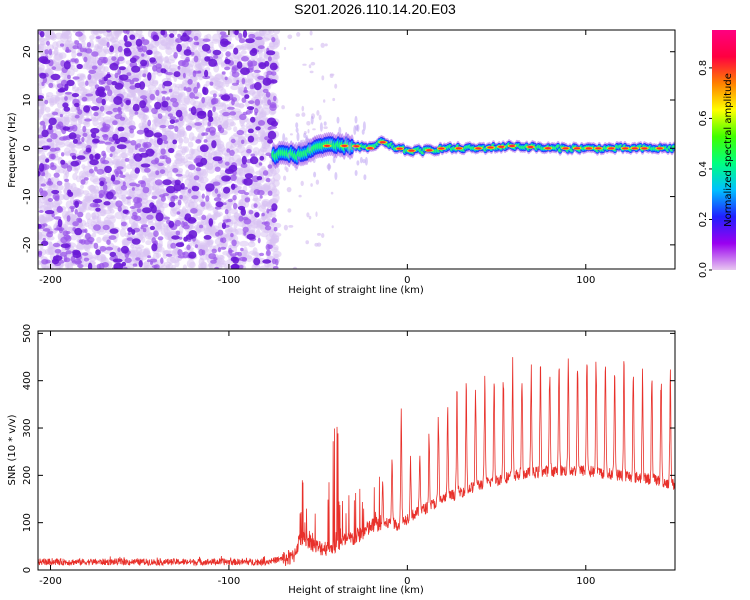 Image resolution: width=750 pixels, height=600 pixels. Describe the element at coordinates (728, 150) in the screenshot. I see `colorbar-title: Normalized spectral amplitude` at that location.